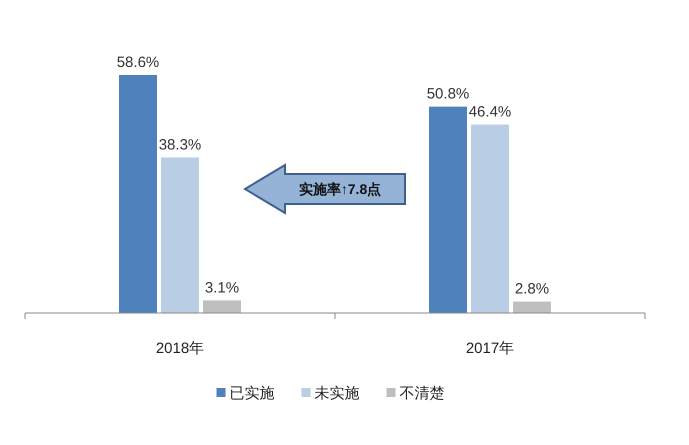 The height and width of the screenshot is (445, 689). What do you see at coordinates (340, 189) in the screenshot?
I see `annotation: 实施率↑7.8点` at bounding box center [340, 189].